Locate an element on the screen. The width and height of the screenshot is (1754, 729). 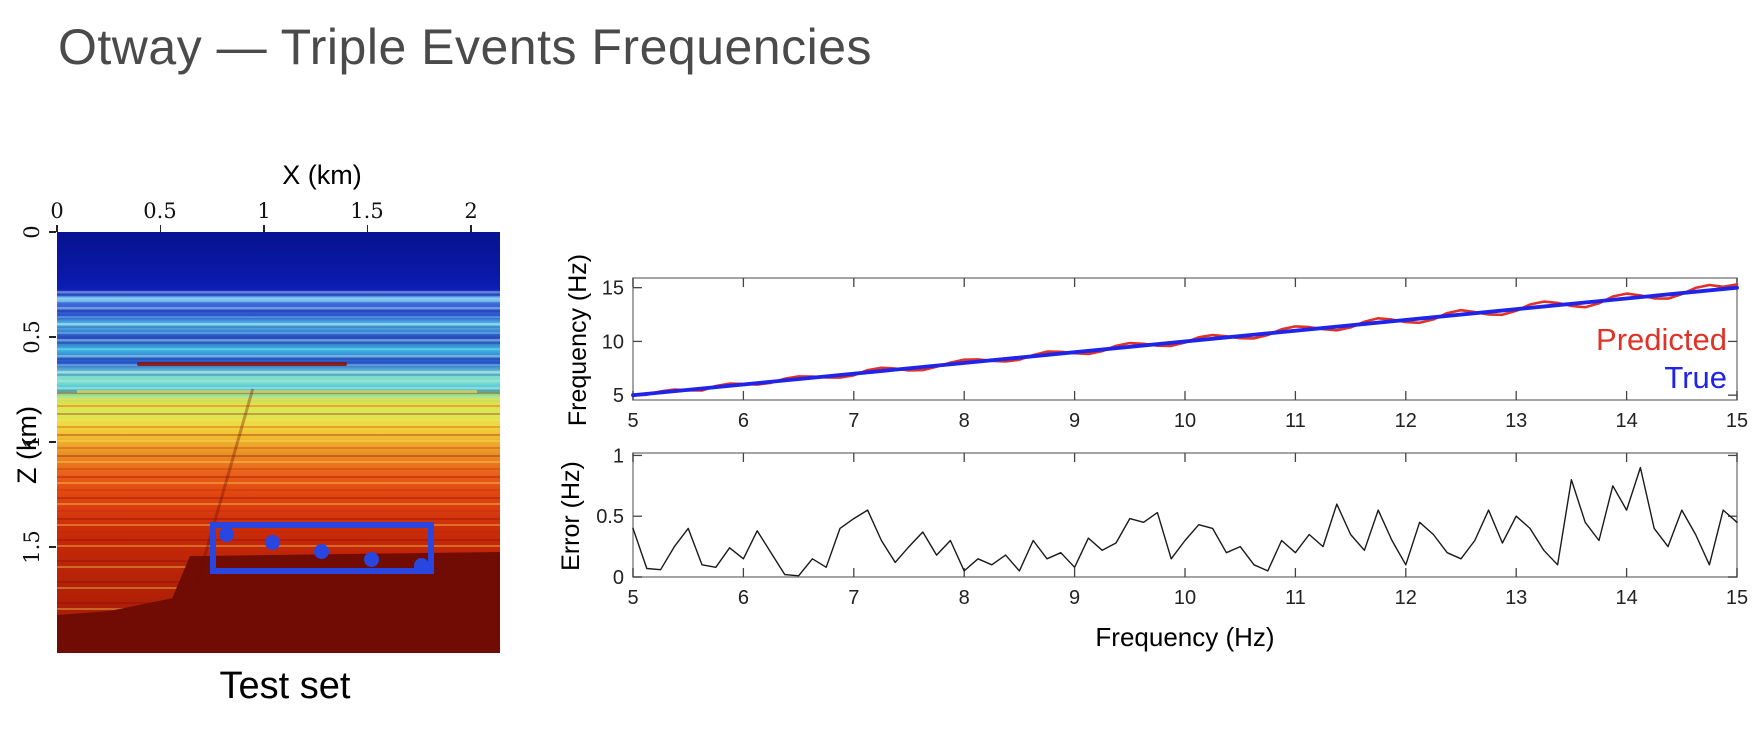
error-line is located at coordinates (1185, 521).